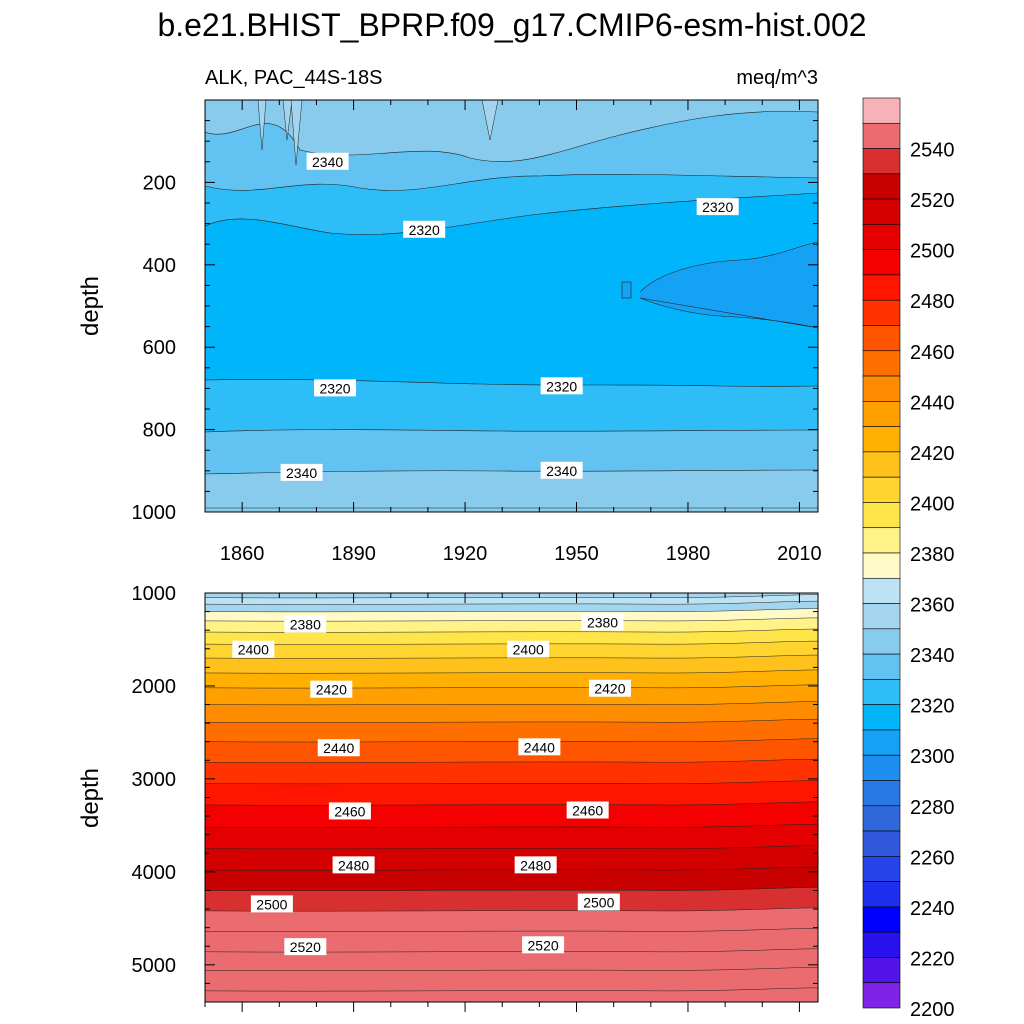 The image size is (1024, 1024). What do you see at coordinates (626, 290) in the screenshot?
I see `upper-band-2310-patch` at bounding box center [626, 290].